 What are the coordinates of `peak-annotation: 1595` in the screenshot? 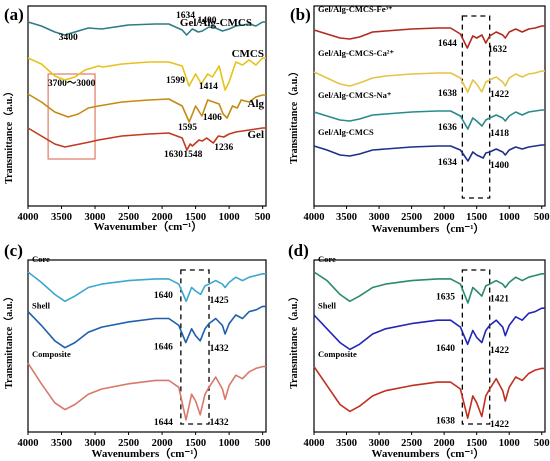 It's located at (187, 128).